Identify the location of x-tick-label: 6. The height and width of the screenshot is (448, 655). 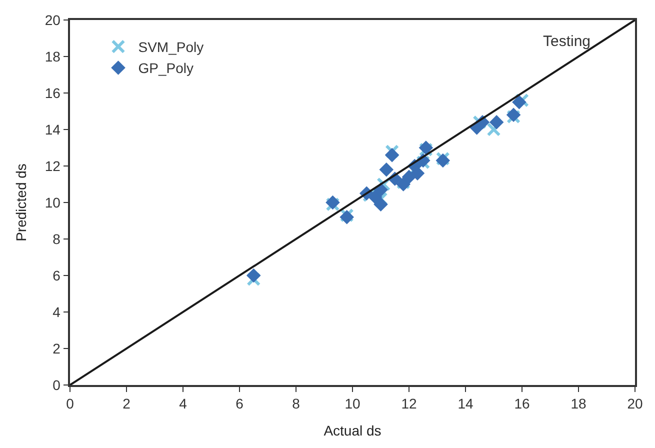
(240, 404).